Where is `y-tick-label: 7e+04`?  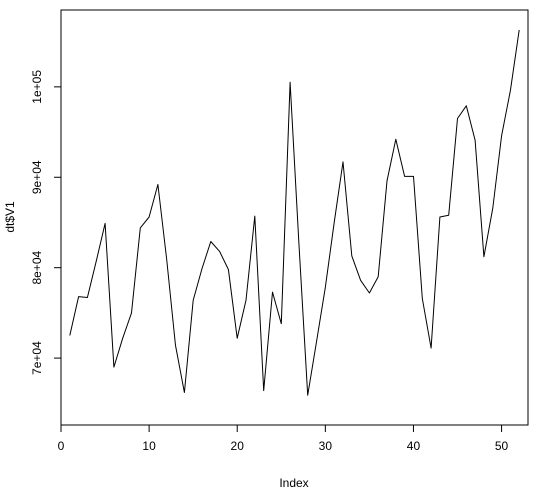 y-tick-label: 7e+04 is located at coordinates (37, 358).